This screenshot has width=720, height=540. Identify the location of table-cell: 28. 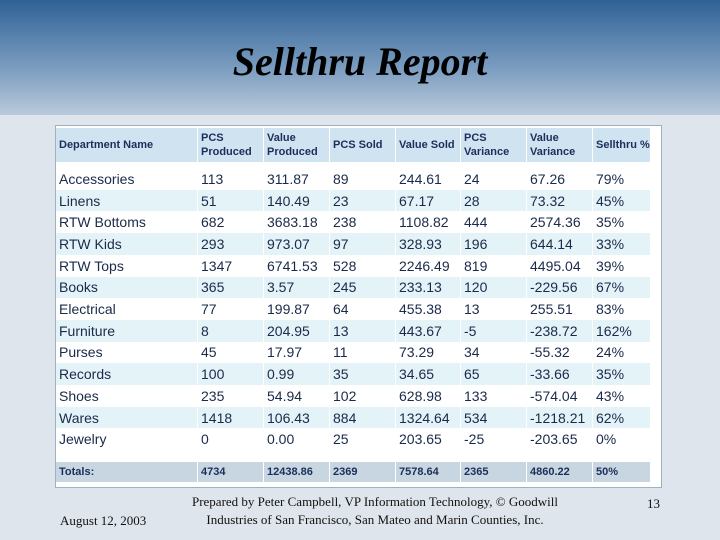
(494, 200).